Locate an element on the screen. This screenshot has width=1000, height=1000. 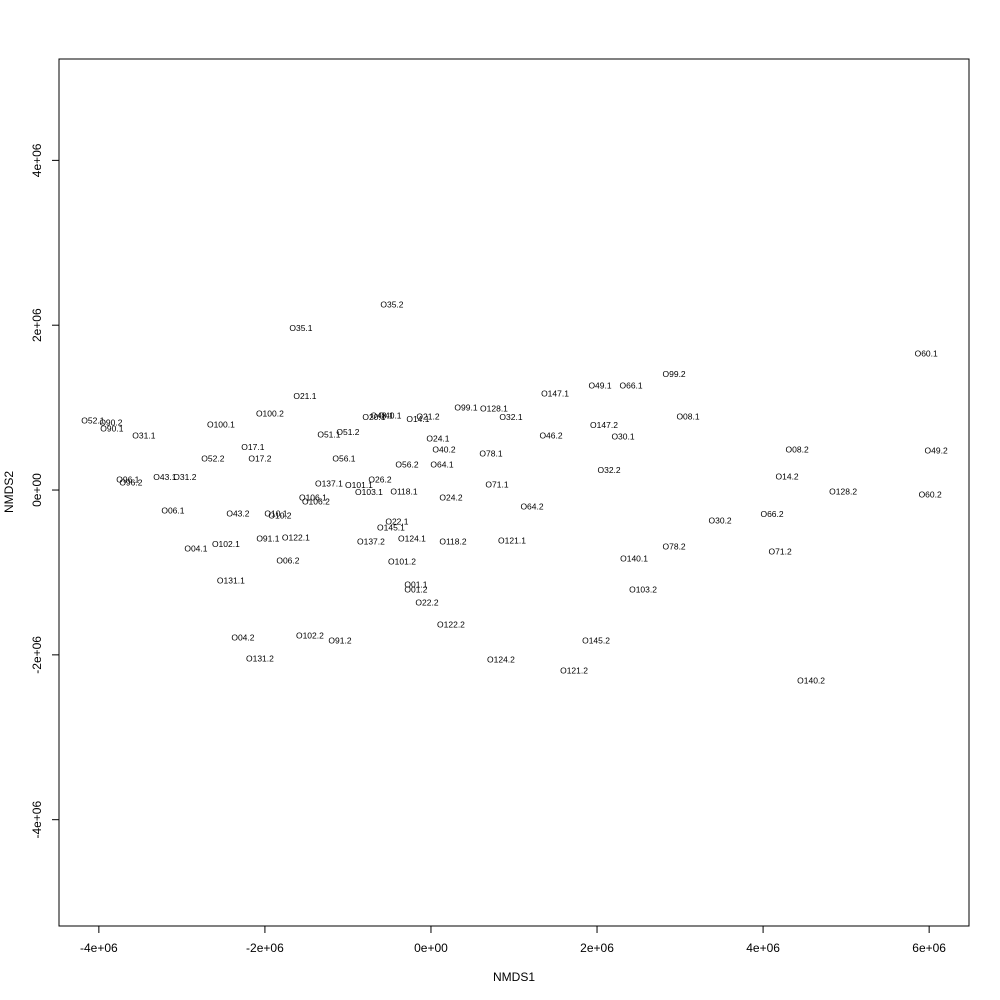
point-label: O106.2 is located at coordinates (316, 501).